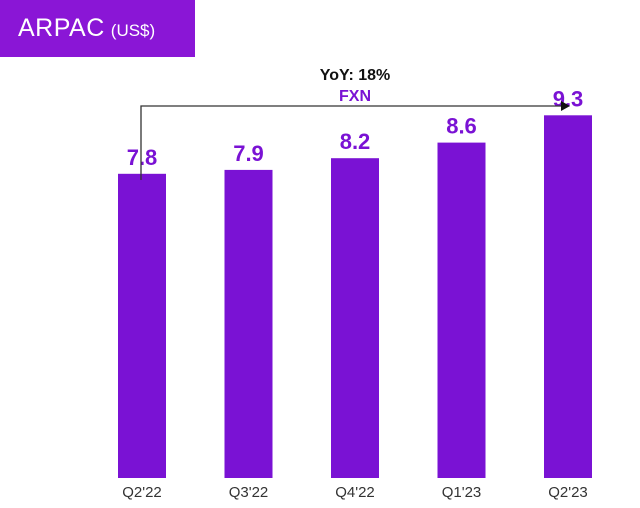  I want to click on yoy-arrow-head, so click(565, 106).